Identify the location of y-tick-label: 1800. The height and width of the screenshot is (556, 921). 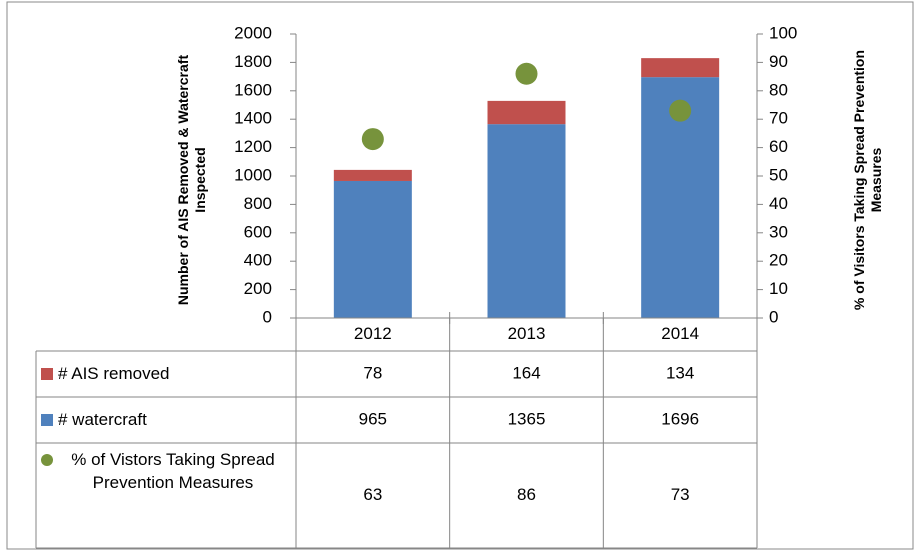
(253, 61).